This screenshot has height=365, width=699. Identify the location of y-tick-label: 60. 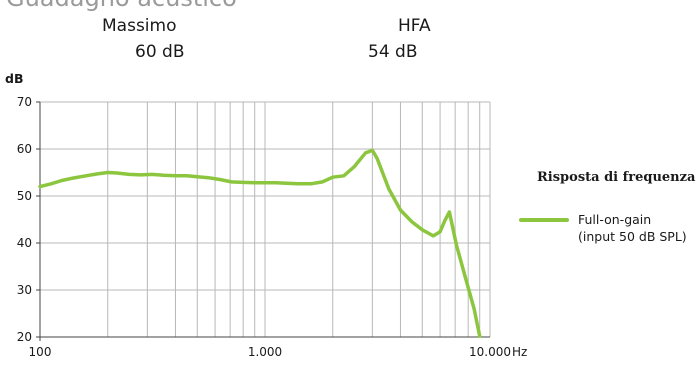
(24, 149).